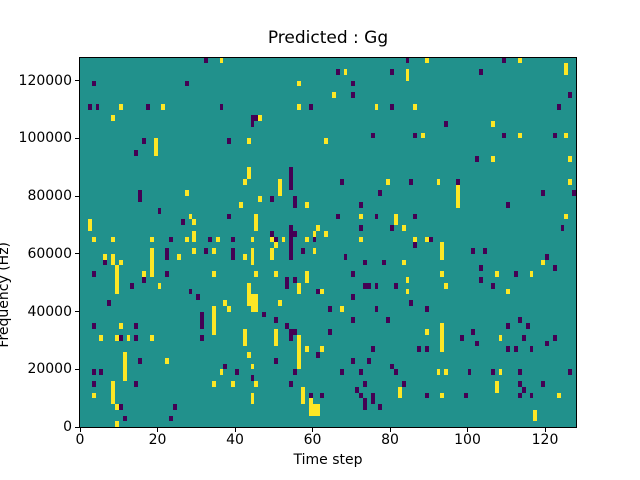  I want to click on x-tick-mark, so click(390, 429).